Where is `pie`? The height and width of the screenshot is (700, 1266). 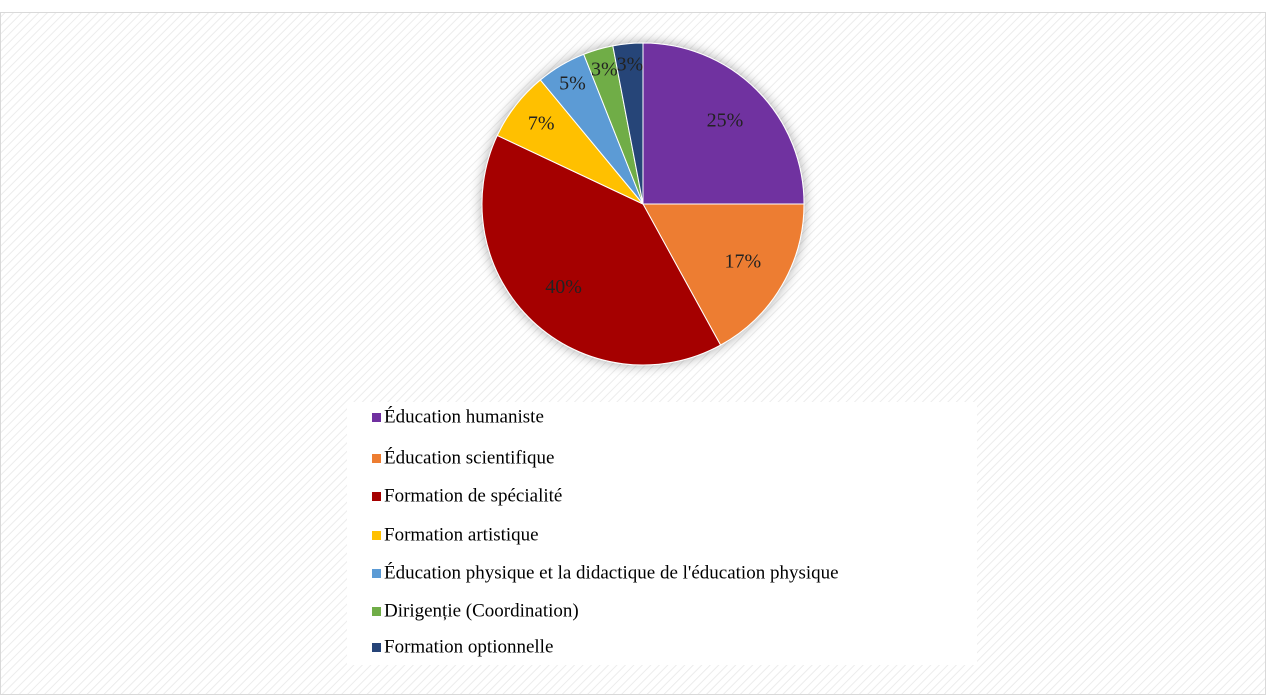 pie is located at coordinates (643, 204).